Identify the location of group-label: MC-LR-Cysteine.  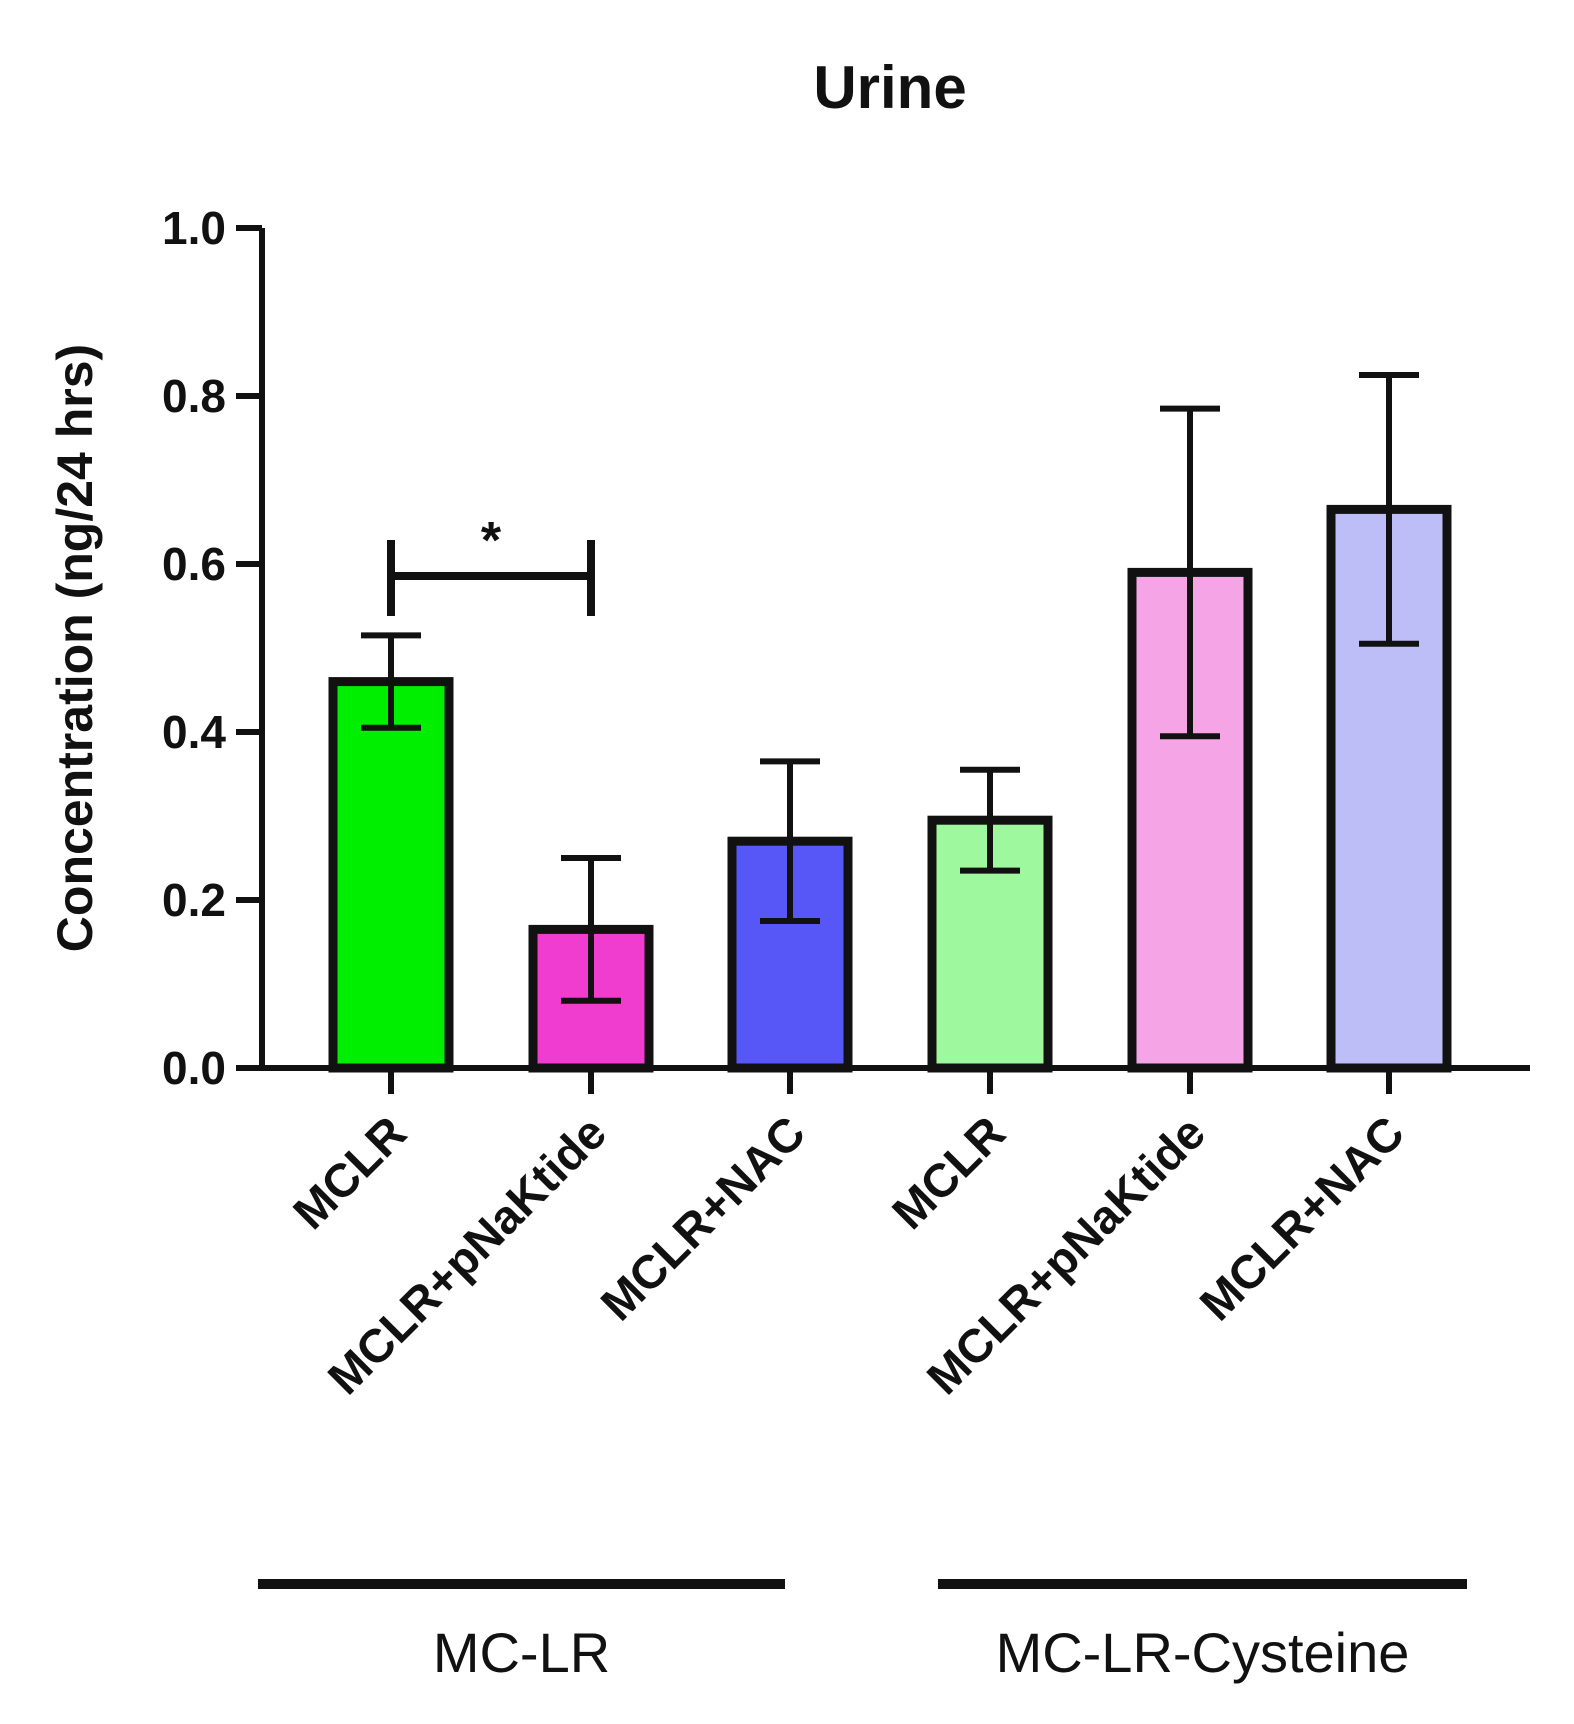
(1203, 1652).